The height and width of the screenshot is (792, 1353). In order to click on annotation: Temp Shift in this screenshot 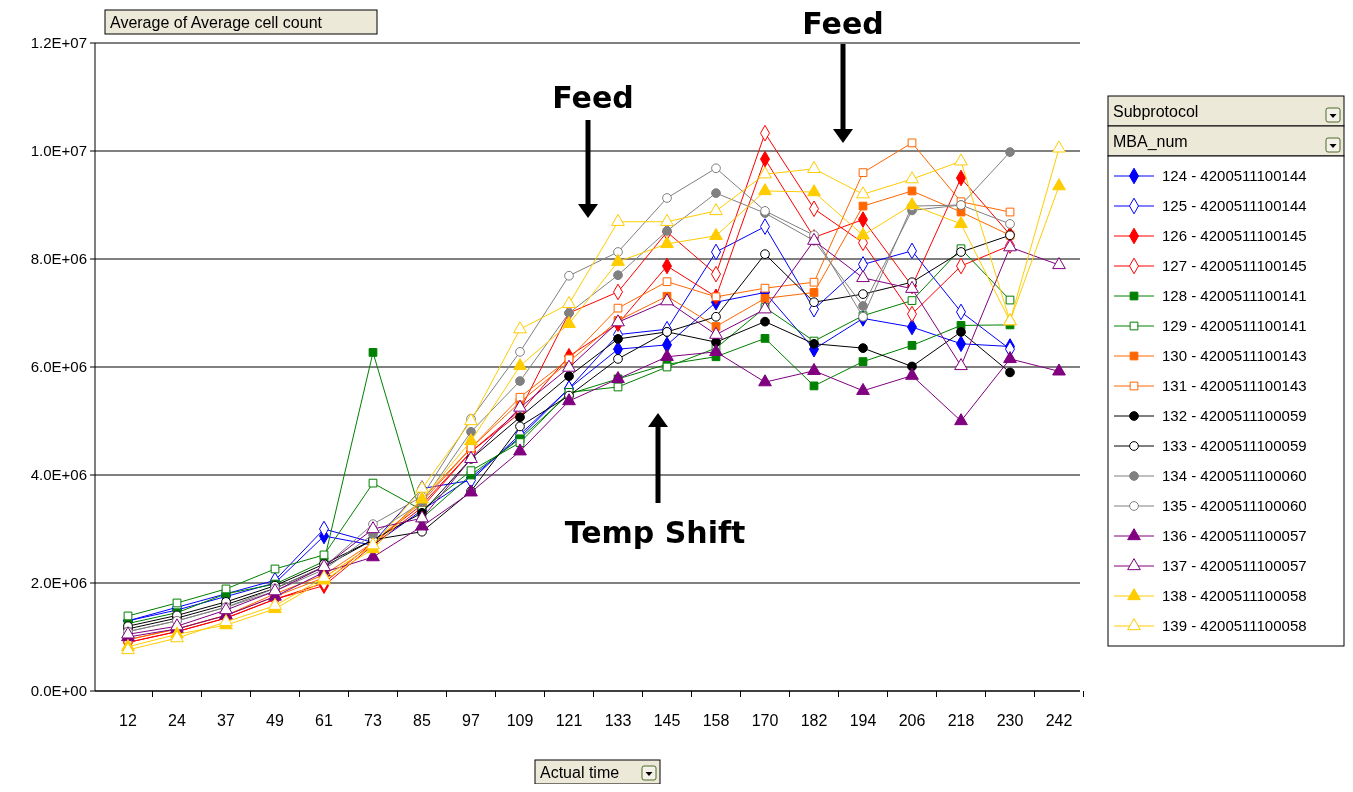, I will do `click(655, 532)`.